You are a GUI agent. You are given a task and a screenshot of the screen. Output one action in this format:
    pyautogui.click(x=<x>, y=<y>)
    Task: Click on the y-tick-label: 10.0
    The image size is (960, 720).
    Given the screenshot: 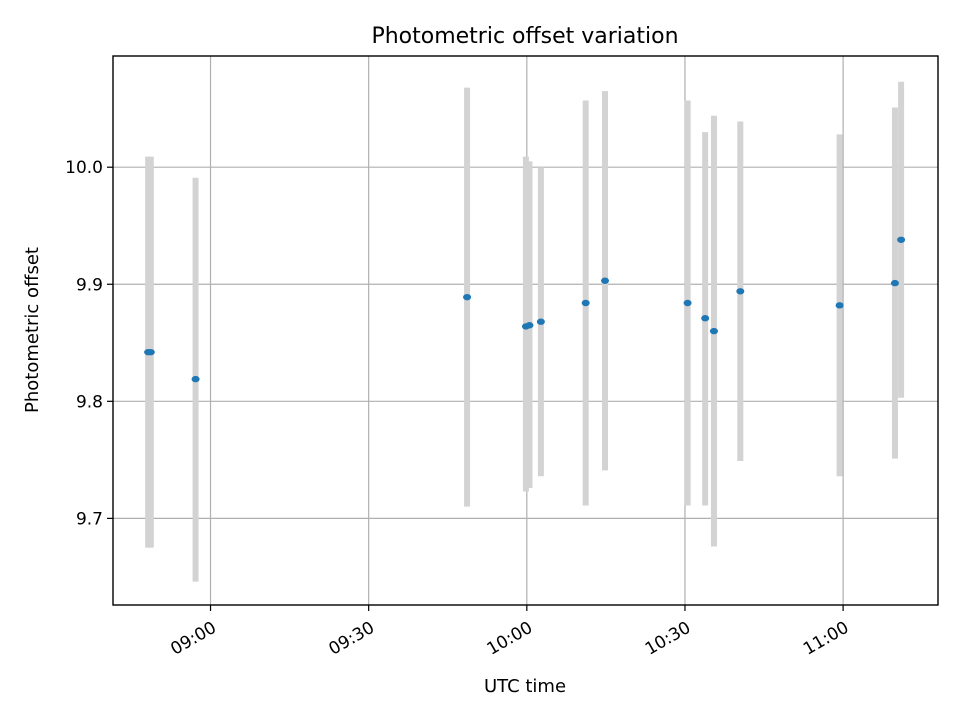 What is the action you would take?
    pyautogui.click(x=84, y=168)
    